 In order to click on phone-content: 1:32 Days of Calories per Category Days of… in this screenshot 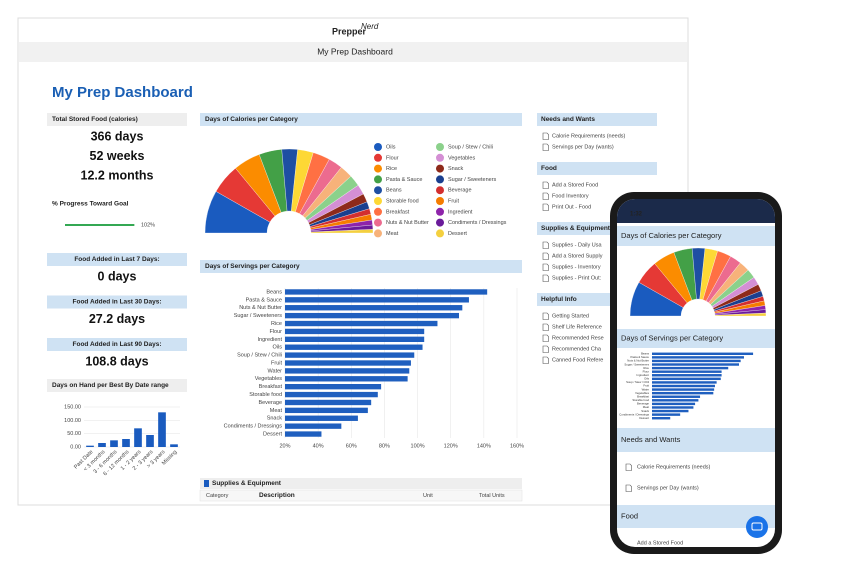, I will do `click(696, 372)`.